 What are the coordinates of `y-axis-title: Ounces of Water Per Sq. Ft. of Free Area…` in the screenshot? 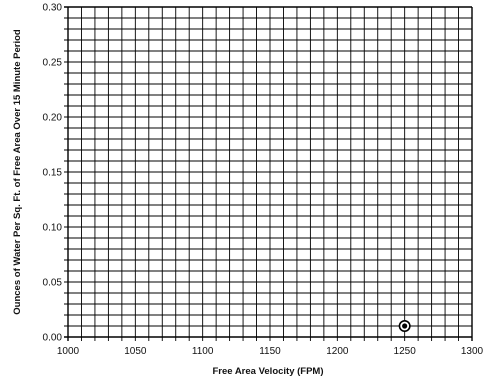 It's located at (17, 172).